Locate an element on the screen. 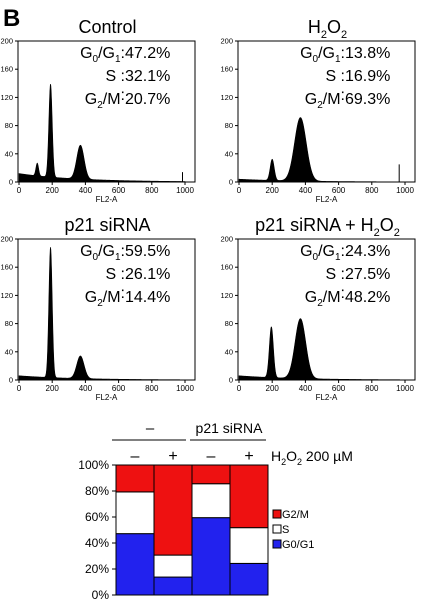  panel-letter: B is located at coordinates (11, 18).